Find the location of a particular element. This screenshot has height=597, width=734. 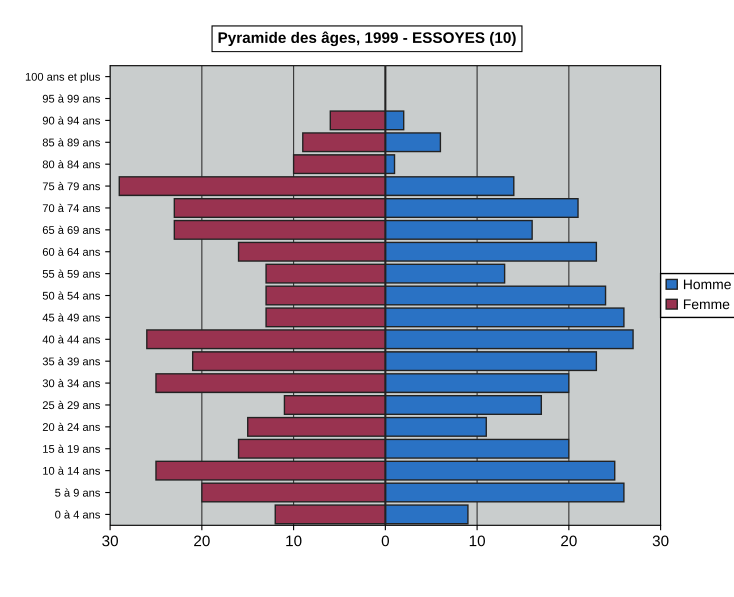

legend-label: Femme is located at coordinates (707, 304).